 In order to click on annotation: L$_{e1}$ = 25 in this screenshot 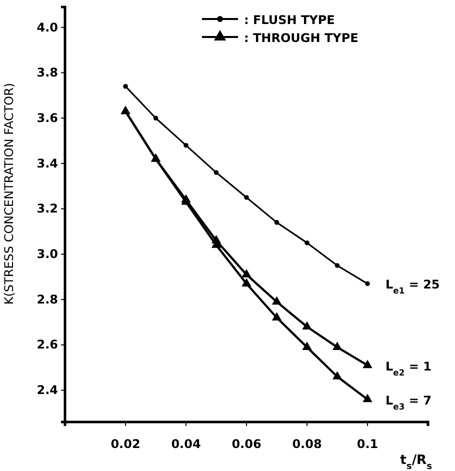, I will do `click(413, 287)`.